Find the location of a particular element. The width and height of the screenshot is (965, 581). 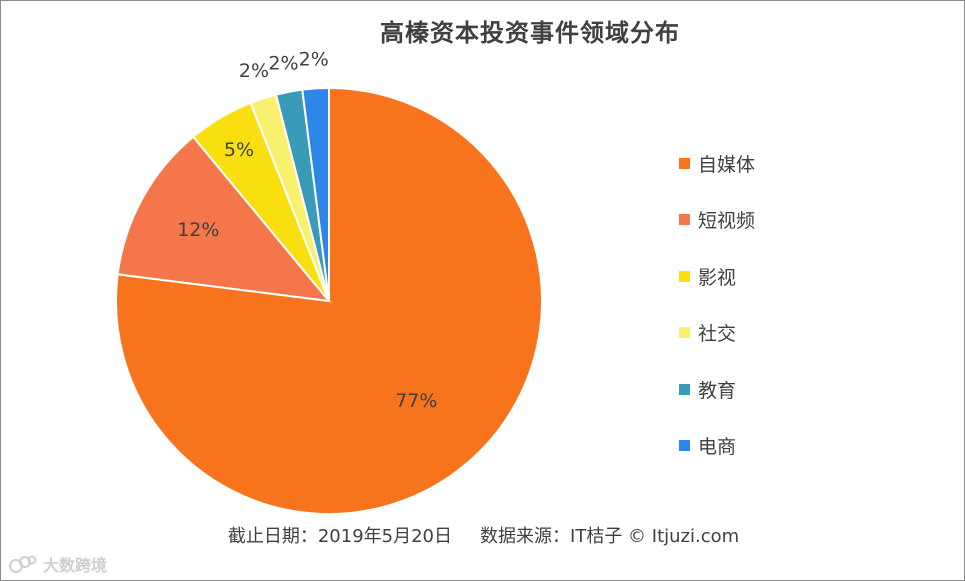

watermark: 大数跨境 is located at coordinates (58, 564).